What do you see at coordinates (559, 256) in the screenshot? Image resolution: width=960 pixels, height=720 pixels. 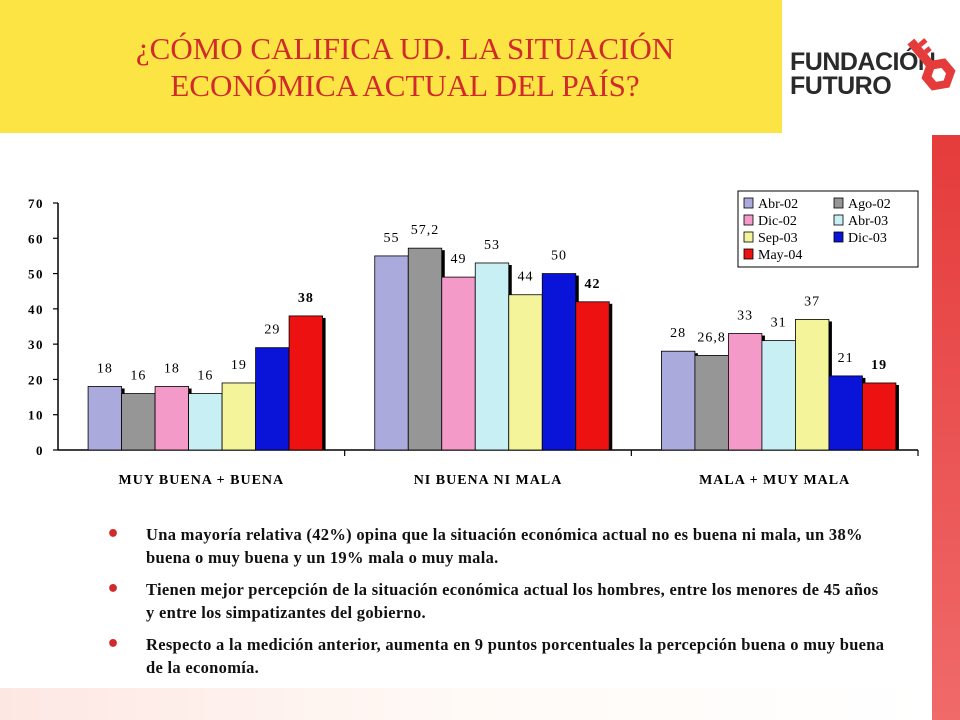 I see `bar-value-label: 50` at bounding box center [559, 256].